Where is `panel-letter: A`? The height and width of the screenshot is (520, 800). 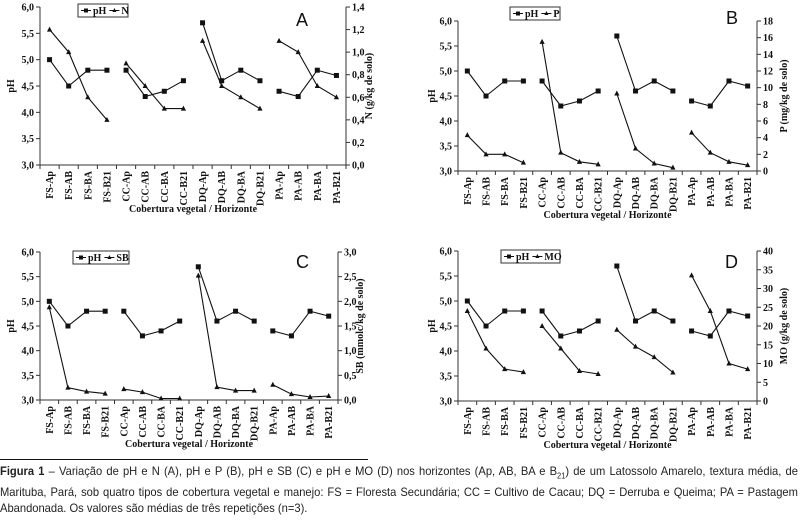 panel-letter: A is located at coordinates (302, 20).